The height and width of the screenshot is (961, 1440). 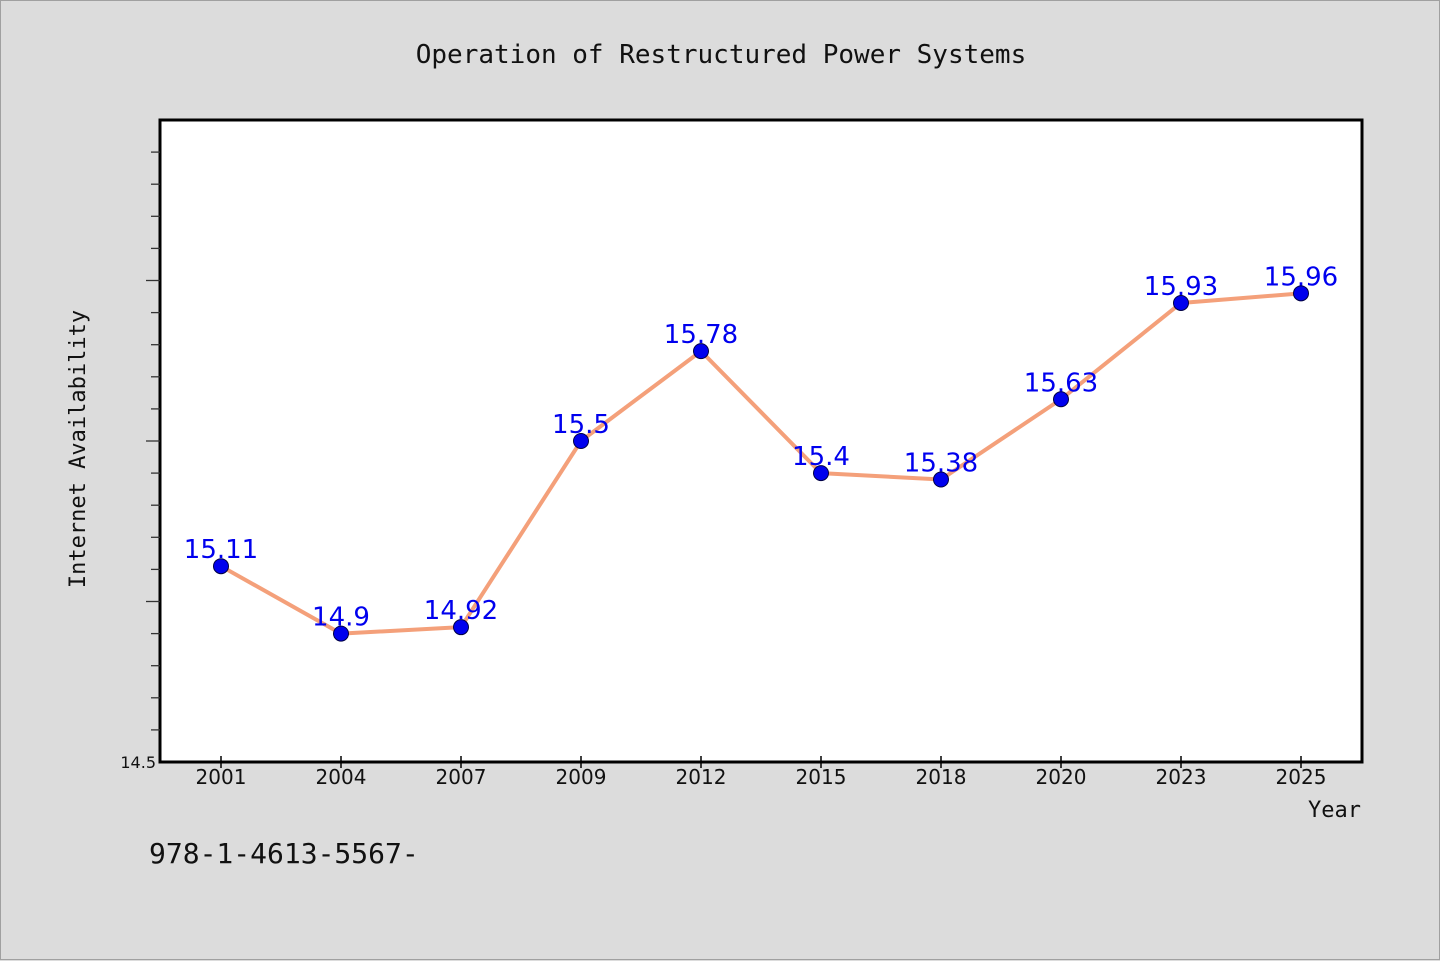 I want to click on data-label: 14.92, so click(x=461, y=611).